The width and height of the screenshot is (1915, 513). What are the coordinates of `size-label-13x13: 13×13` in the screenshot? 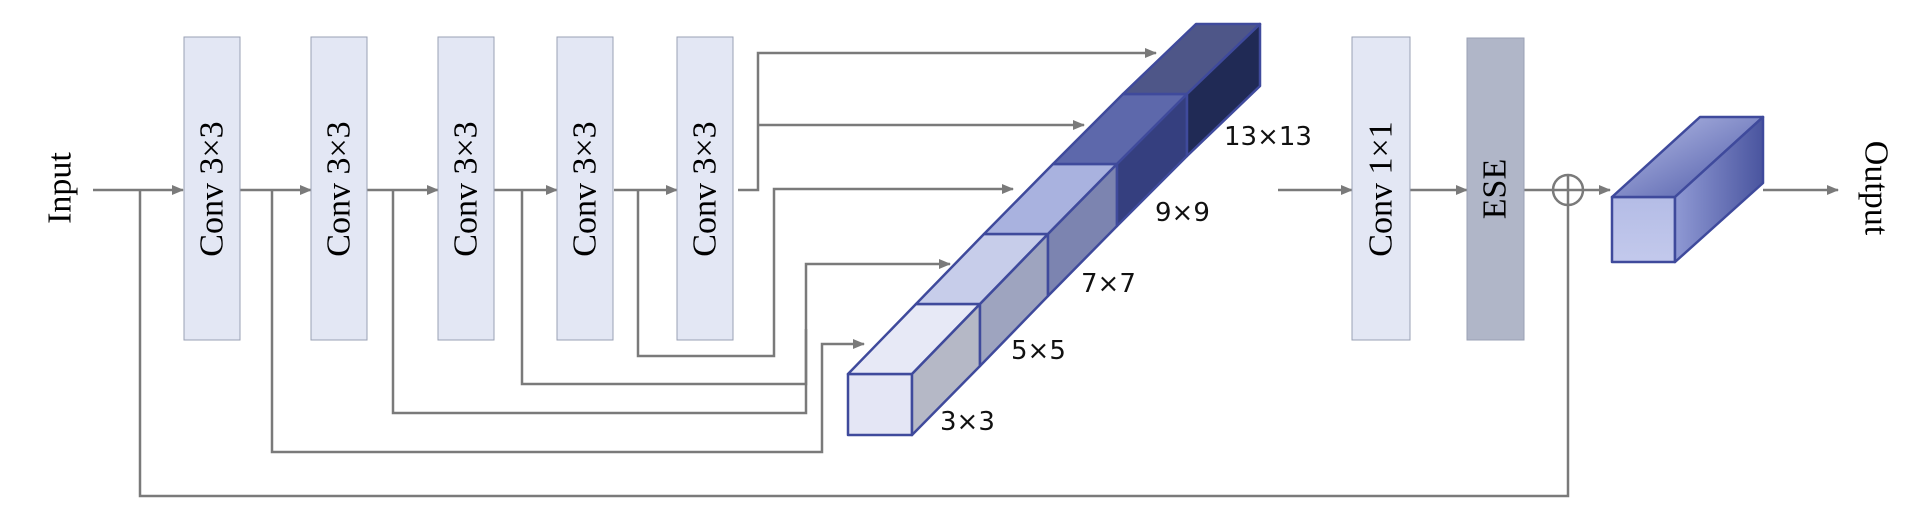 It's located at (1268, 137).